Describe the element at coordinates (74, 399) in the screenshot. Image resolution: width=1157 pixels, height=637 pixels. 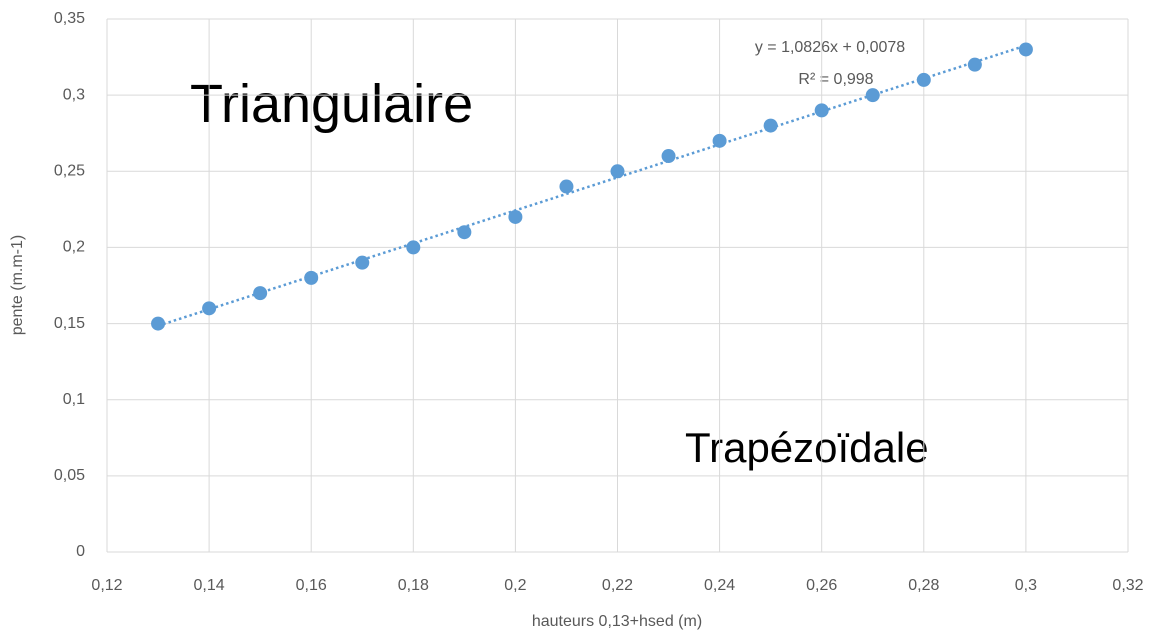
I see `y-tick-label: 0,1` at that location.